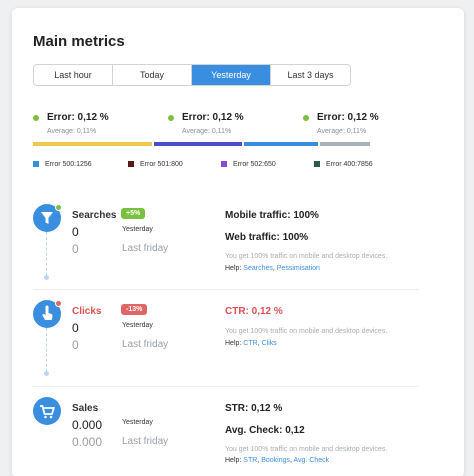 The width and height of the screenshot is (474, 476). I want to click on metric-name: Searches, so click(94, 215).